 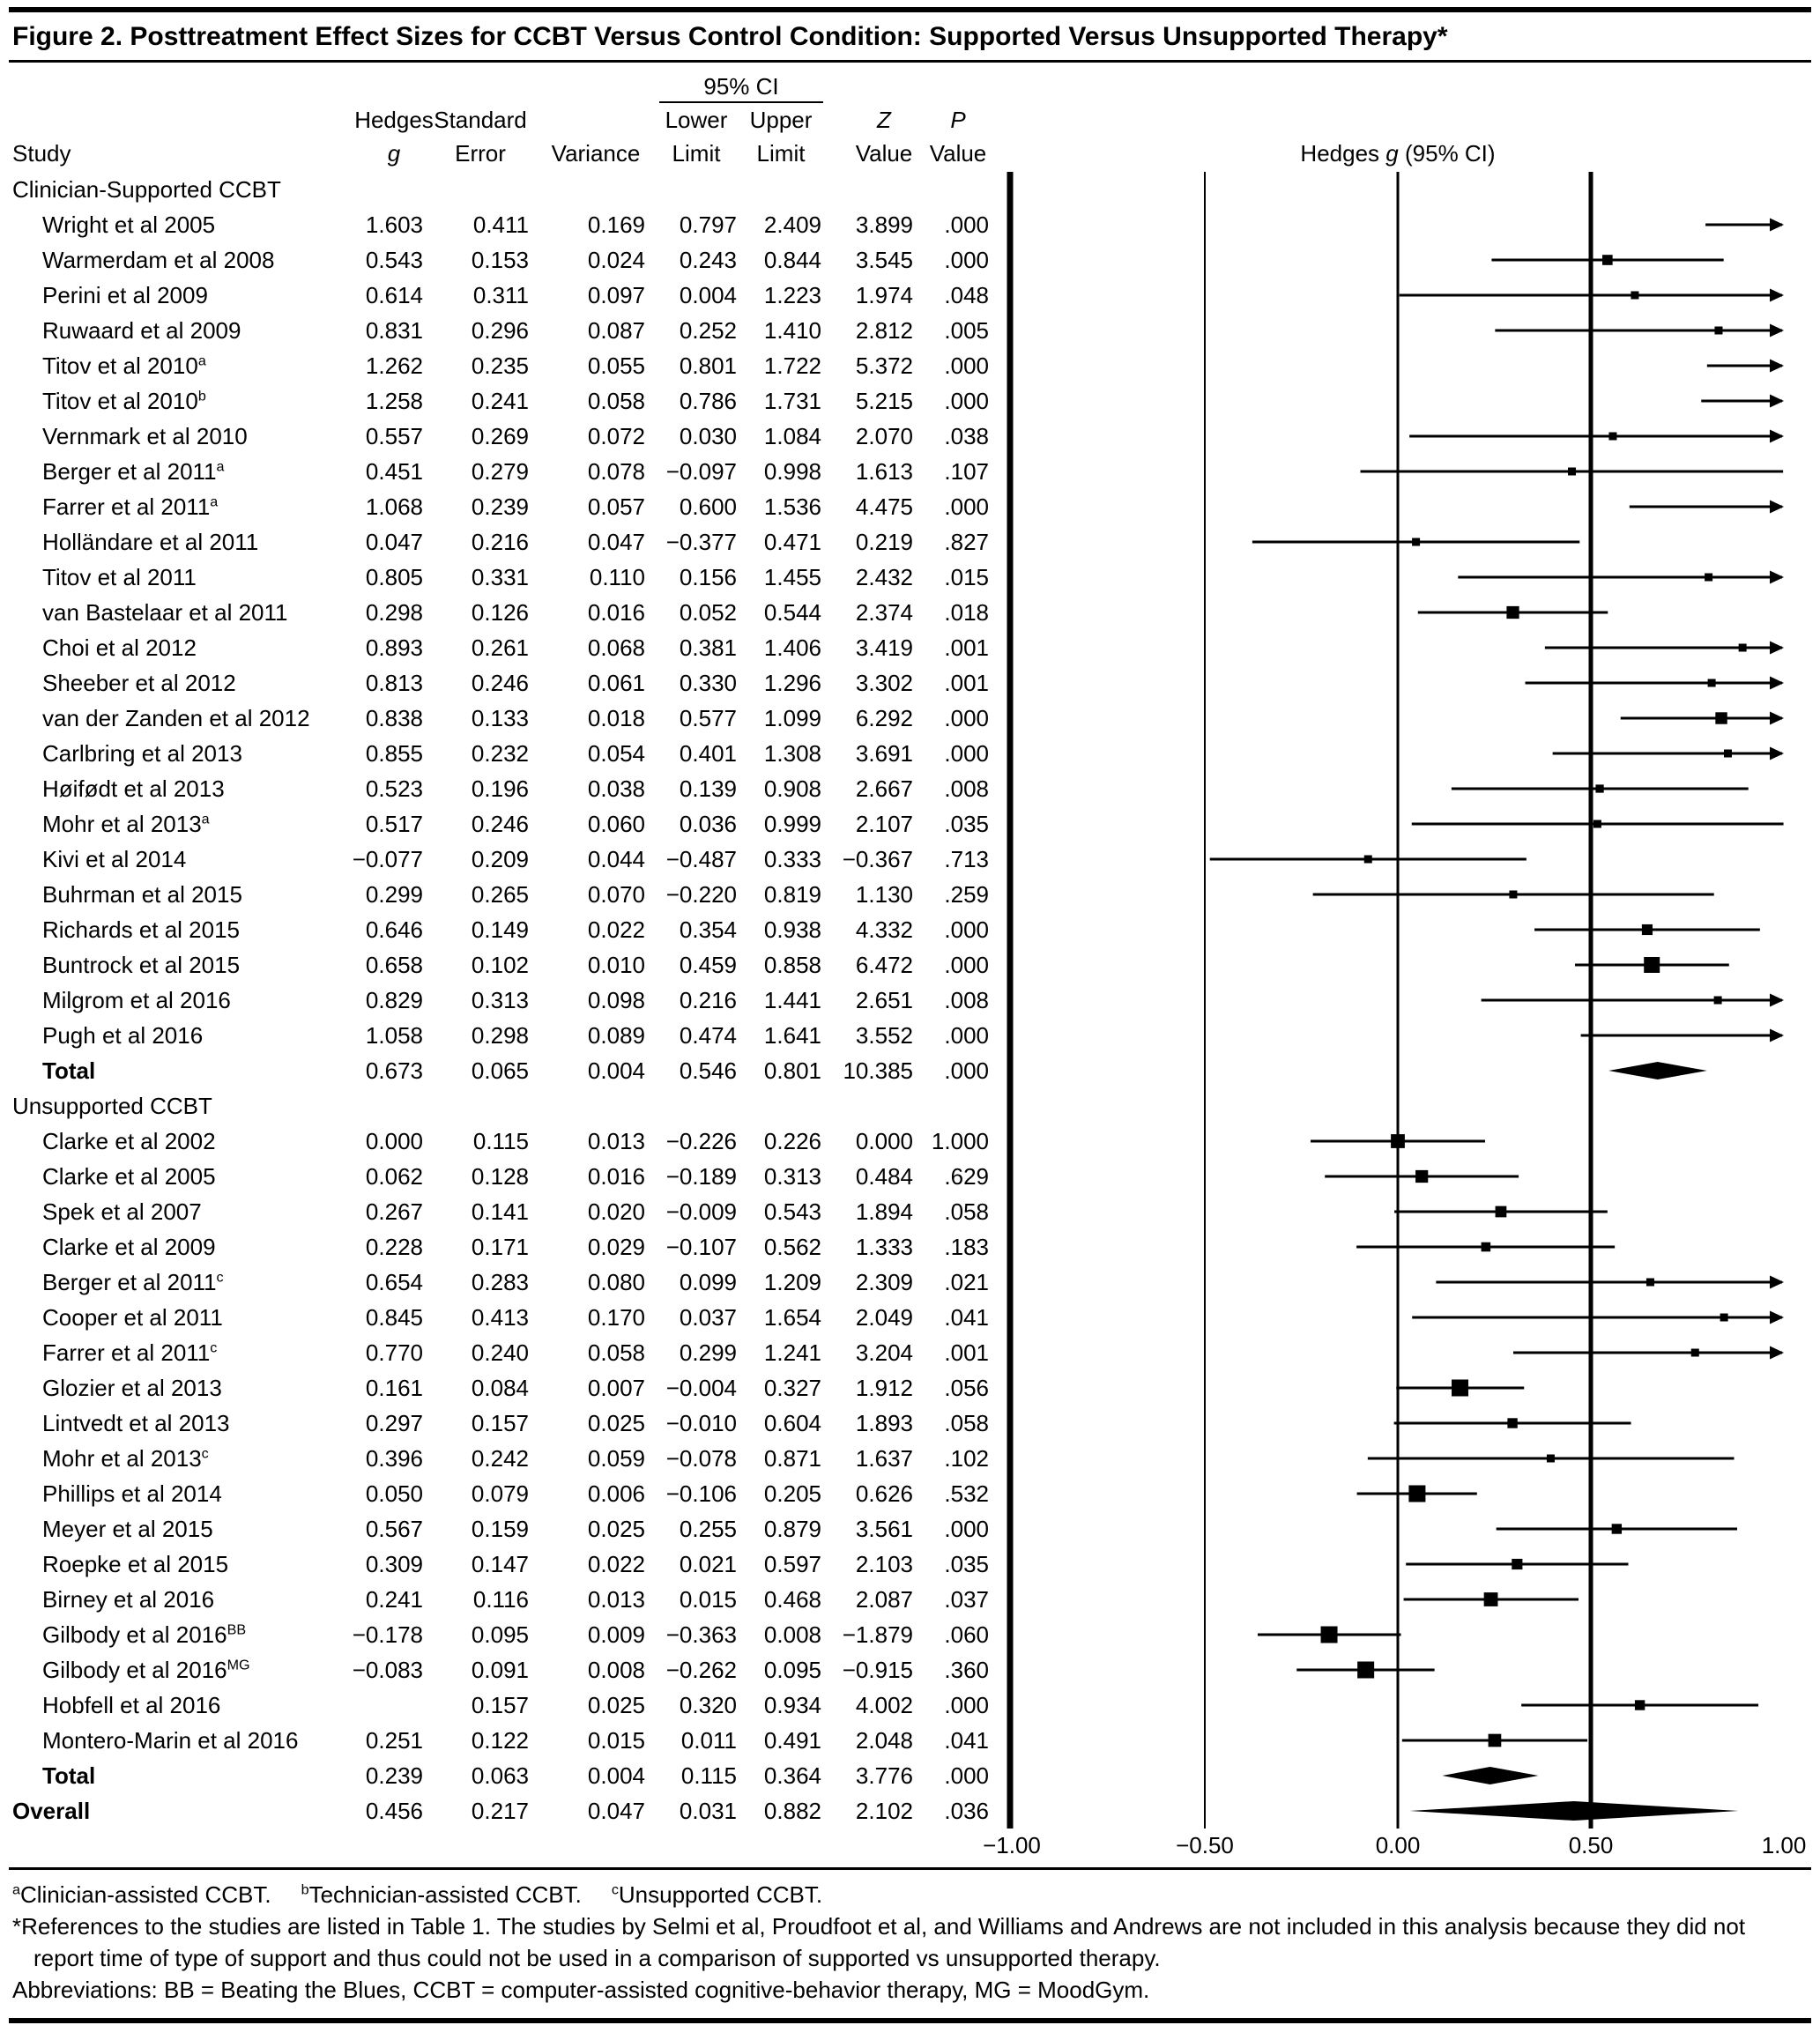 What do you see at coordinates (500, 401) in the screenshot?
I see `se-value: 0.241` at bounding box center [500, 401].